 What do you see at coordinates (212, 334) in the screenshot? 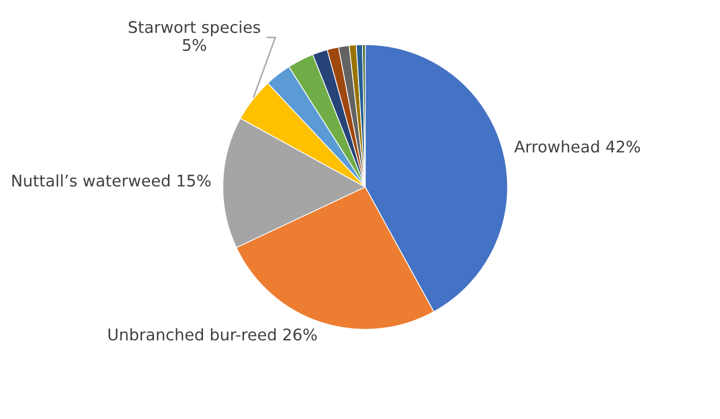
I see `slice-label: Unbranched bur-reed 26%` at bounding box center [212, 334].